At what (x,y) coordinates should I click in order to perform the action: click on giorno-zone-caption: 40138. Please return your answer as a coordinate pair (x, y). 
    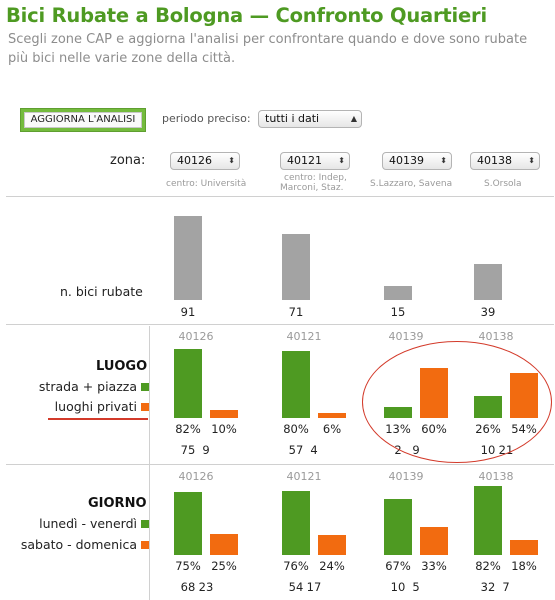
    Looking at the image, I should click on (496, 476).